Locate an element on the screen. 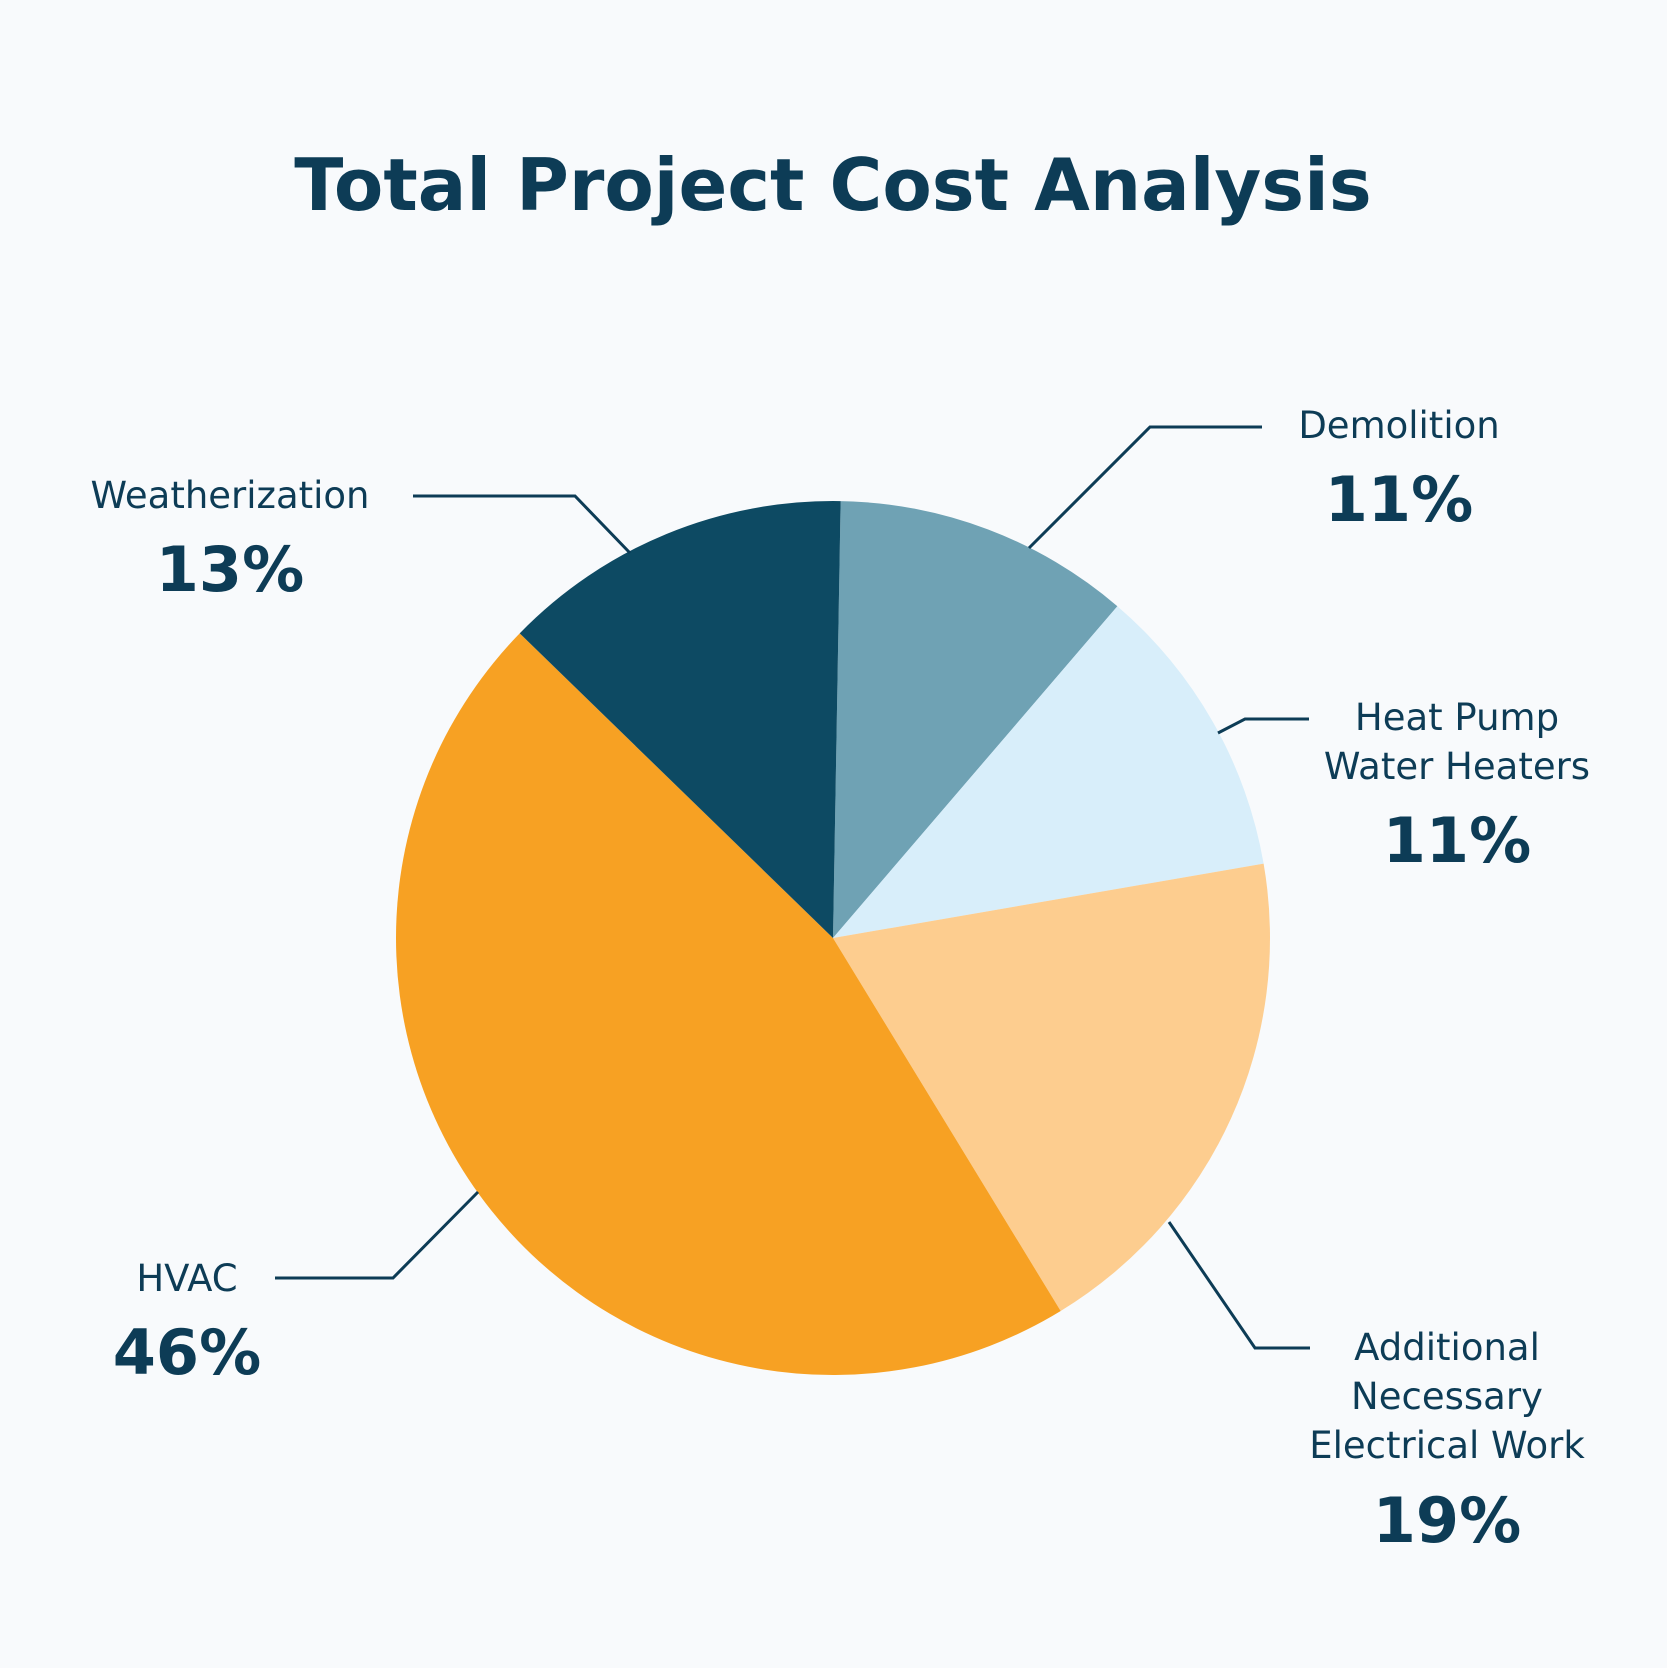 This screenshot has width=1667, height=1668. slice-label-additional-necessary-electrical-work: Additional Necessary Electrical Work is located at coordinates (1447, 1396).